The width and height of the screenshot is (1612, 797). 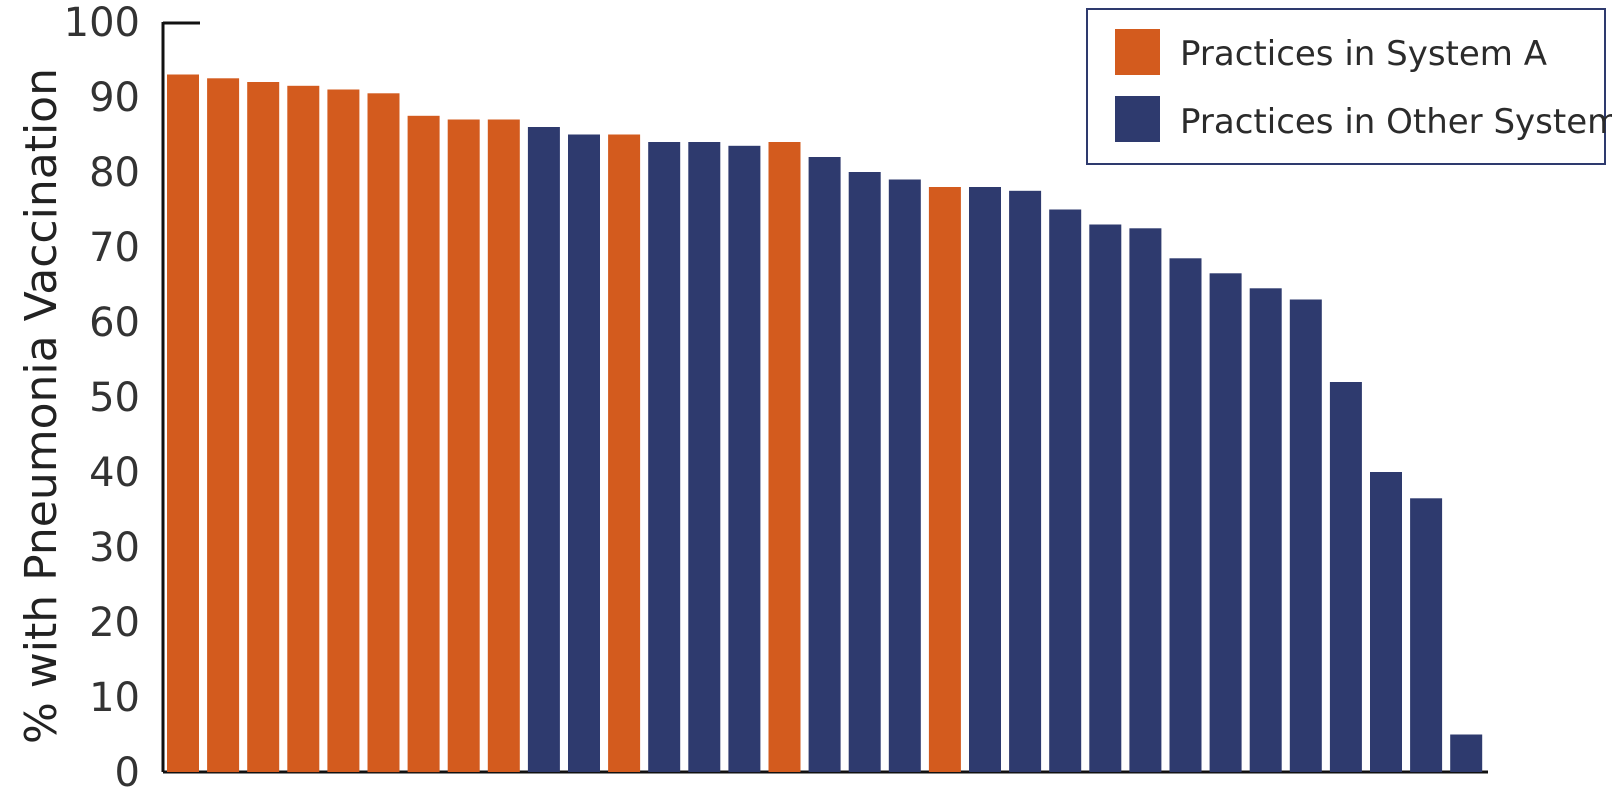 I want to click on y-tick-label: 20, so click(x=114, y=623).